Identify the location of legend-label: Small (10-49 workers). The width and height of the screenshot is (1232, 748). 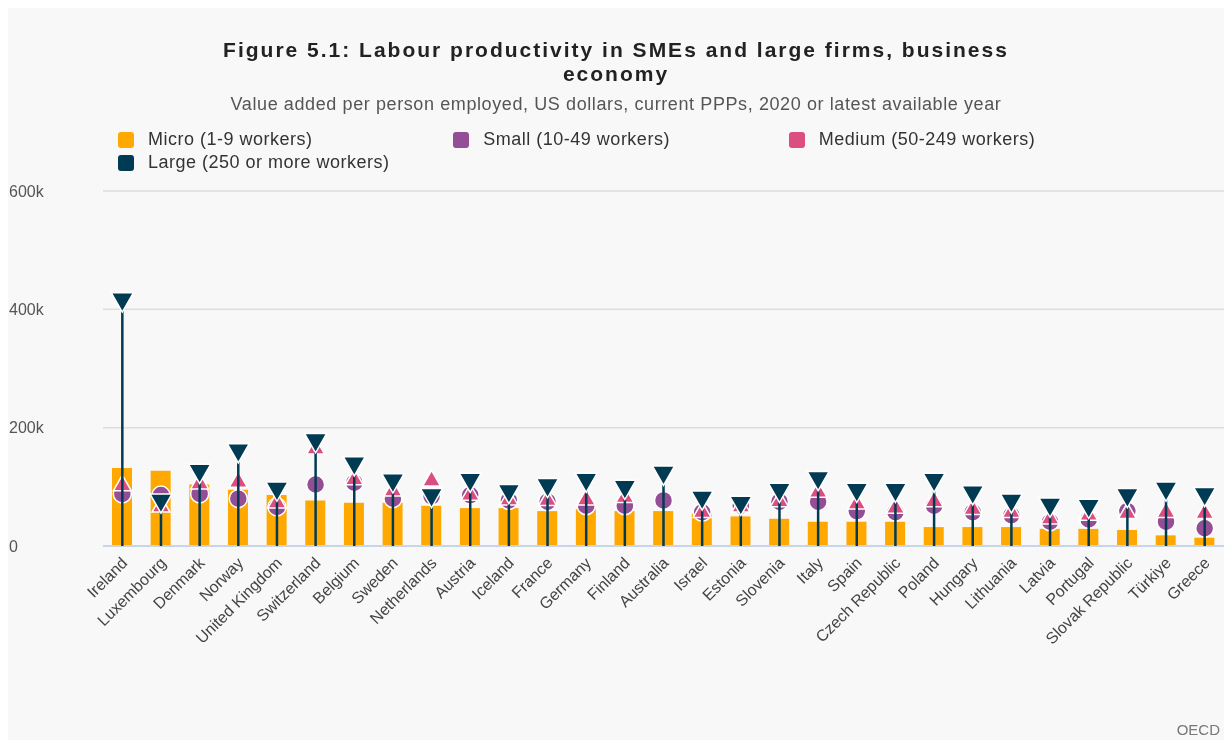
(576, 139).